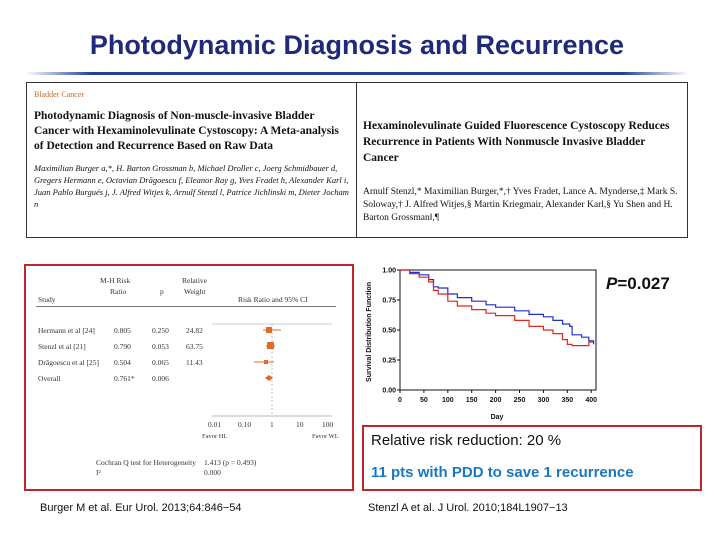  I want to click on axis-tick-label: 0.01, so click(215, 424).